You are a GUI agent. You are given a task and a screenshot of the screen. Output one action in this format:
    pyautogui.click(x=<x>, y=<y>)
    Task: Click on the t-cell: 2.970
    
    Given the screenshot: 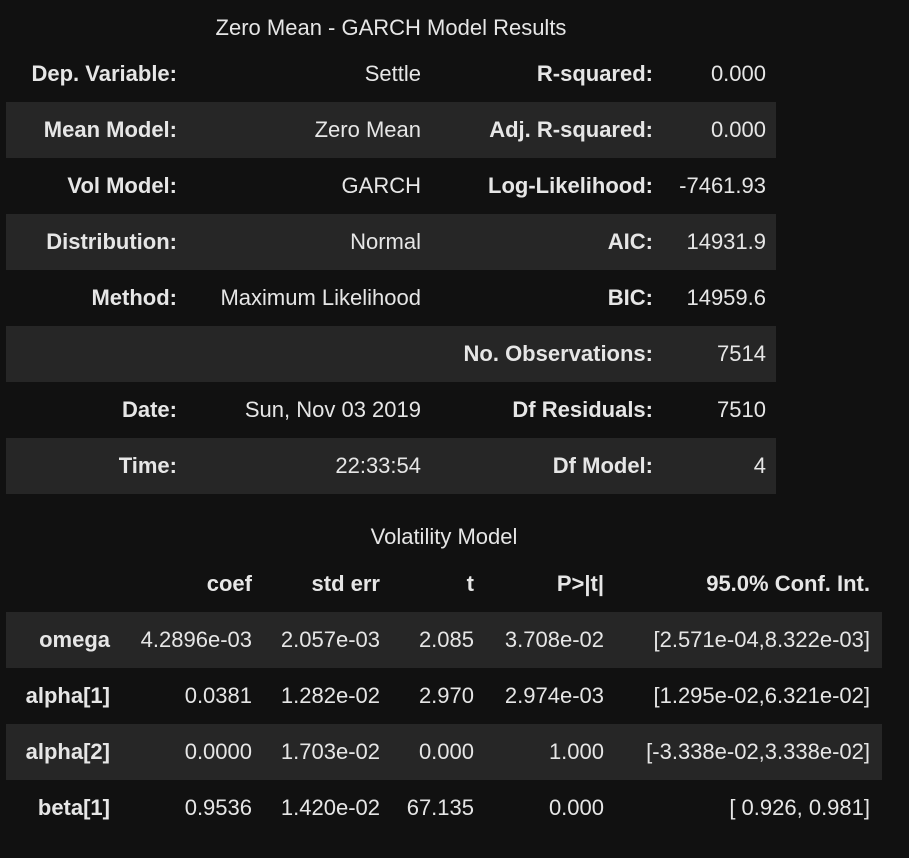 What is the action you would take?
    pyautogui.click(x=446, y=695)
    